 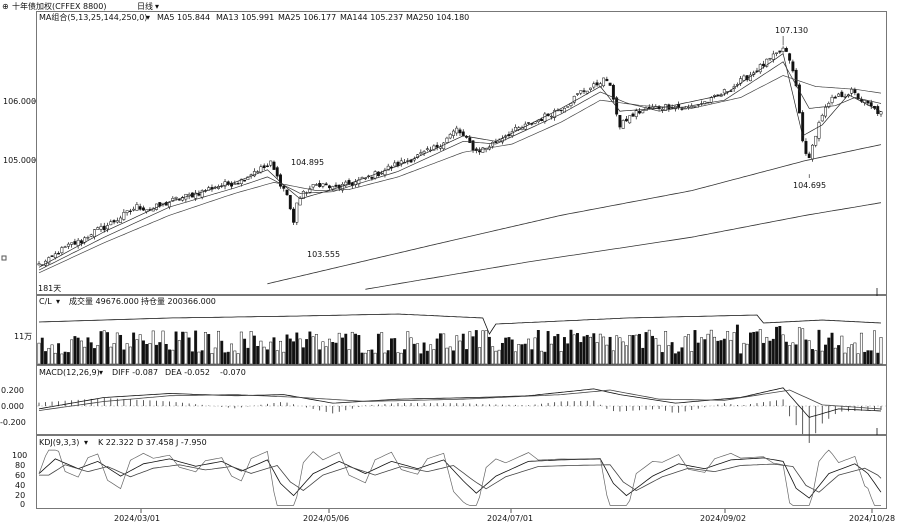 What do you see at coordinates (101, 372) in the screenshot?
I see `macd-dropdown-icon: ▾` at bounding box center [101, 372].